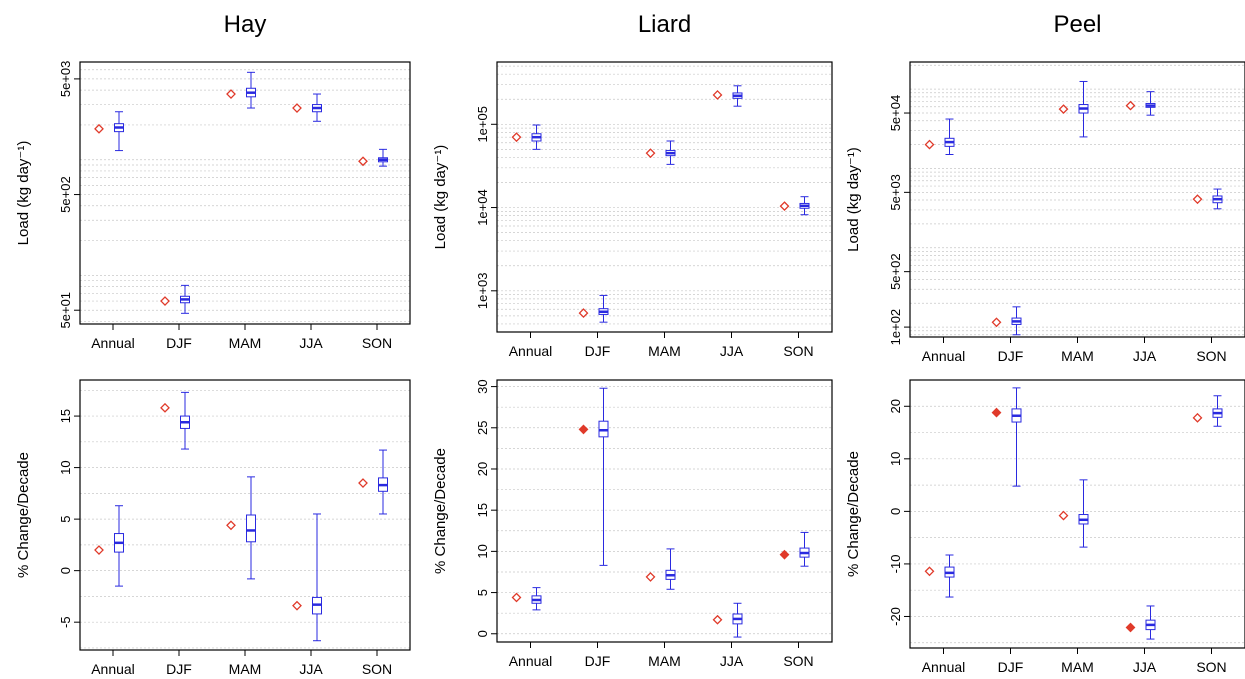  Describe the element at coordinates (65, 310) in the screenshot. I see `y-tick-label: 5e+01` at that location.